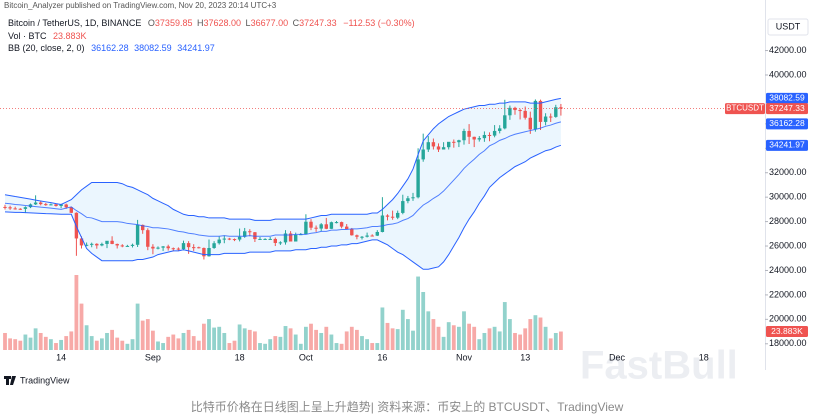 The image size is (815, 419). What do you see at coordinates (788, 319) in the screenshot?
I see `y-tick-label: 20000.00` at bounding box center [788, 319].